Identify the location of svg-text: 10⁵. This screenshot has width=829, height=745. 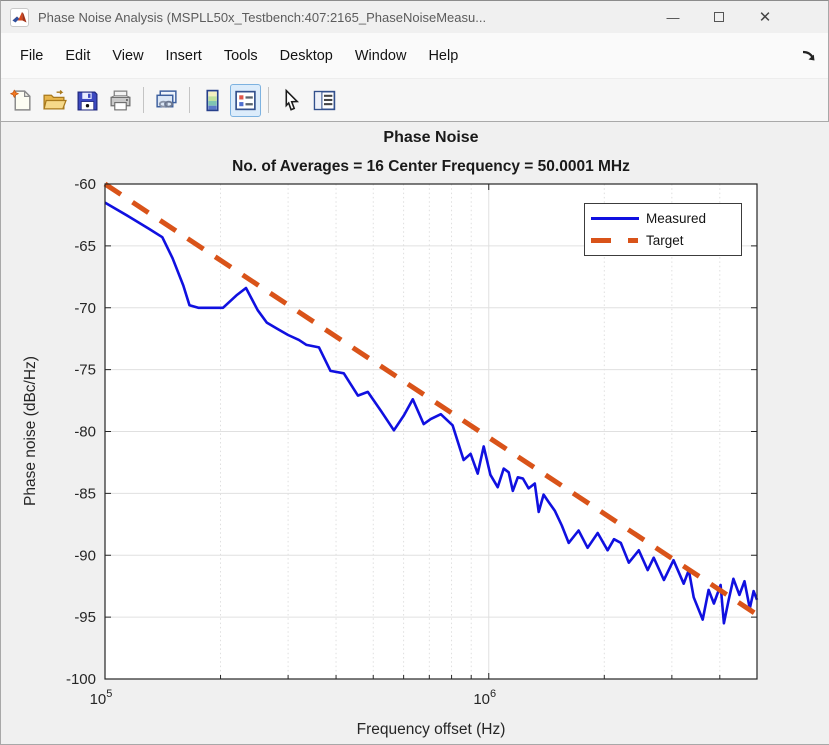
(101, 698).